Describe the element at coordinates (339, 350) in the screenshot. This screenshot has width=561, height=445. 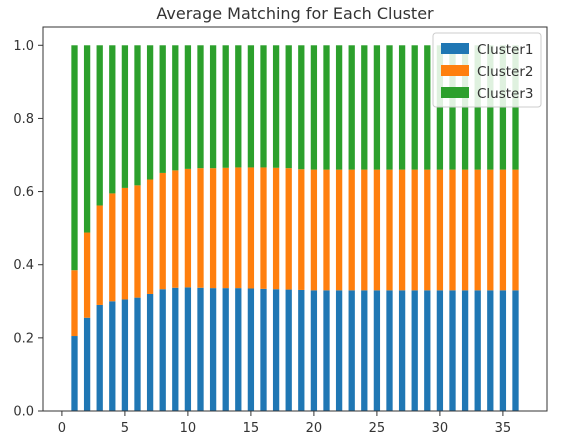
I see `bar-cluster1-x22` at that location.